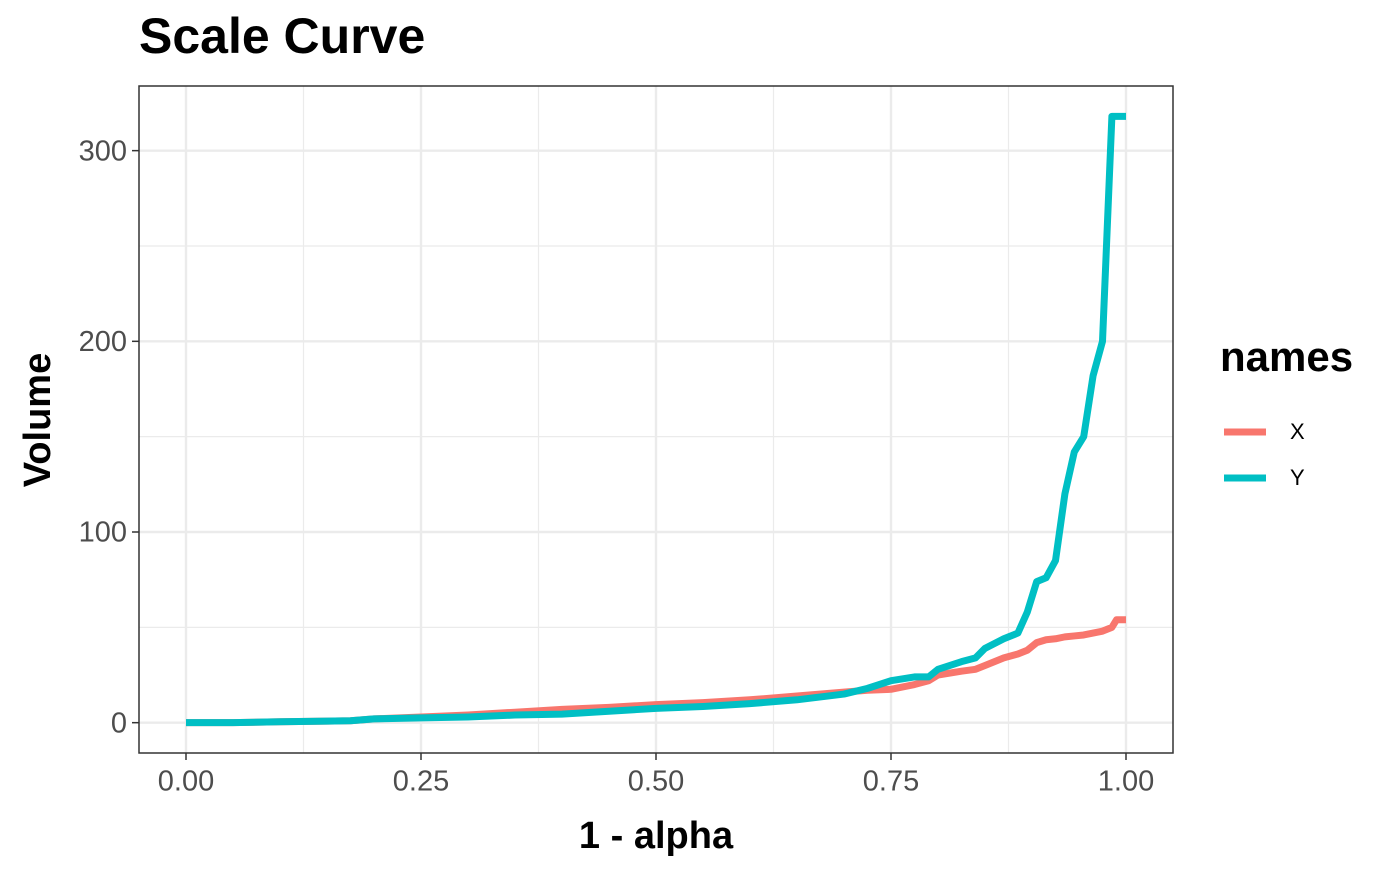  I want to click on x-tick-label: 0.75, so click(891, 782).